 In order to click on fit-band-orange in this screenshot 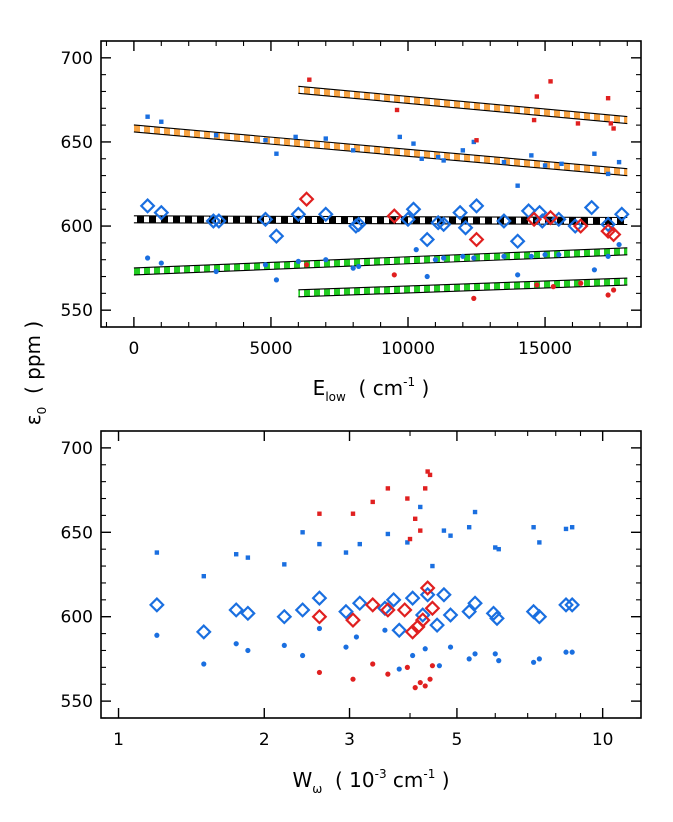, I will do `click(463, 105)`.